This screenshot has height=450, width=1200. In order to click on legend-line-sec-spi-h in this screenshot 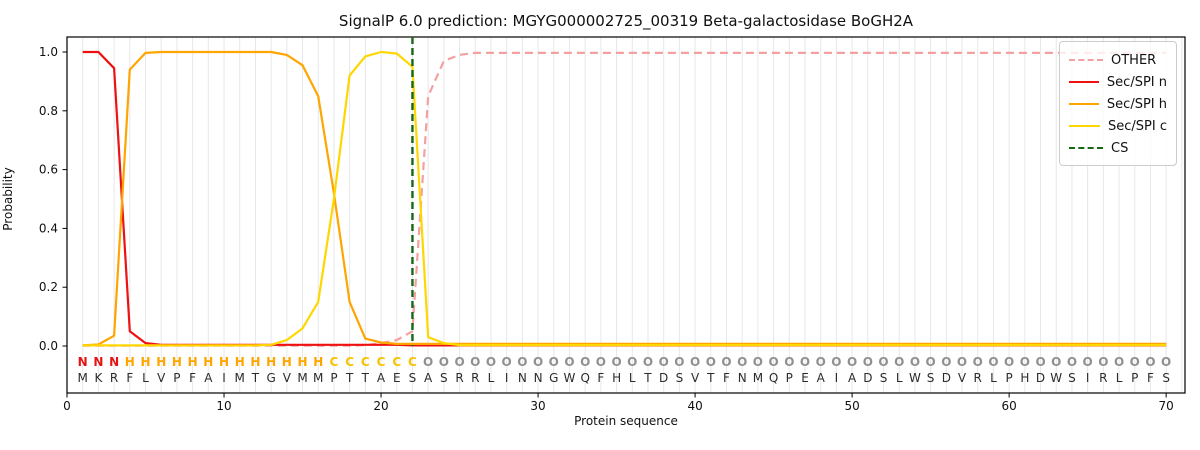, I will do `click(1084, 104)`.